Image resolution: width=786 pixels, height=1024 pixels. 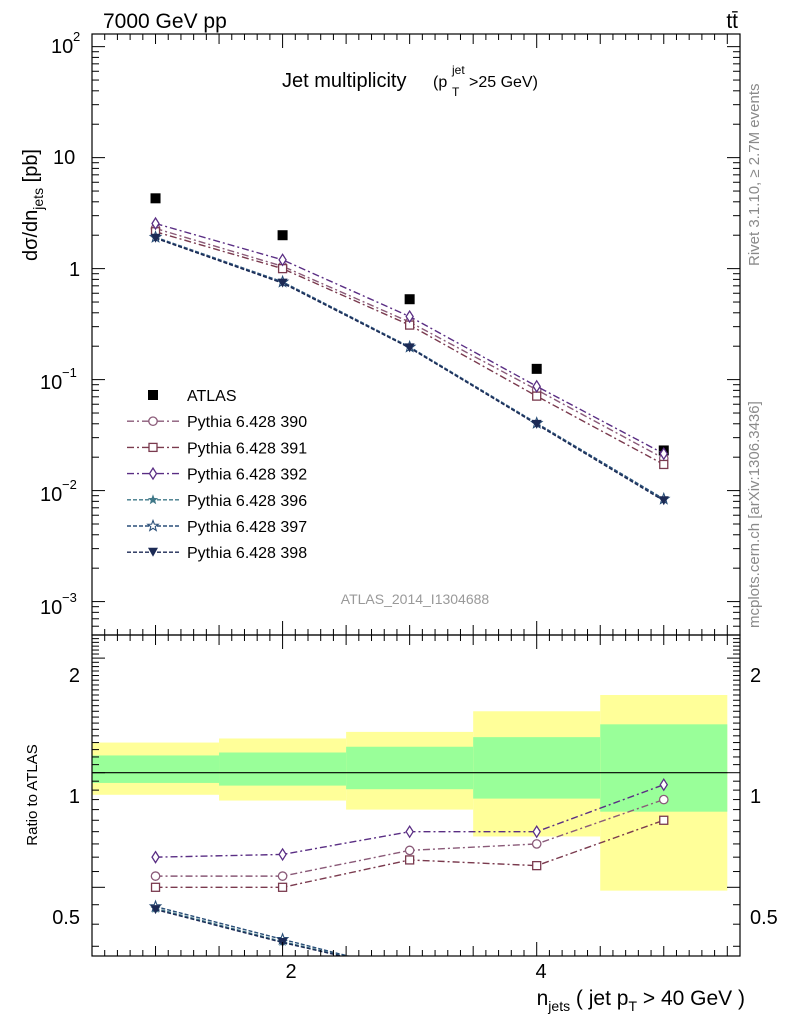 What do you see at coordinates (247, 553) in the screenshot?
I see `legend-label-pythia-6-428-398: Pythia 6.428 398` at bounding box center [247, 553].